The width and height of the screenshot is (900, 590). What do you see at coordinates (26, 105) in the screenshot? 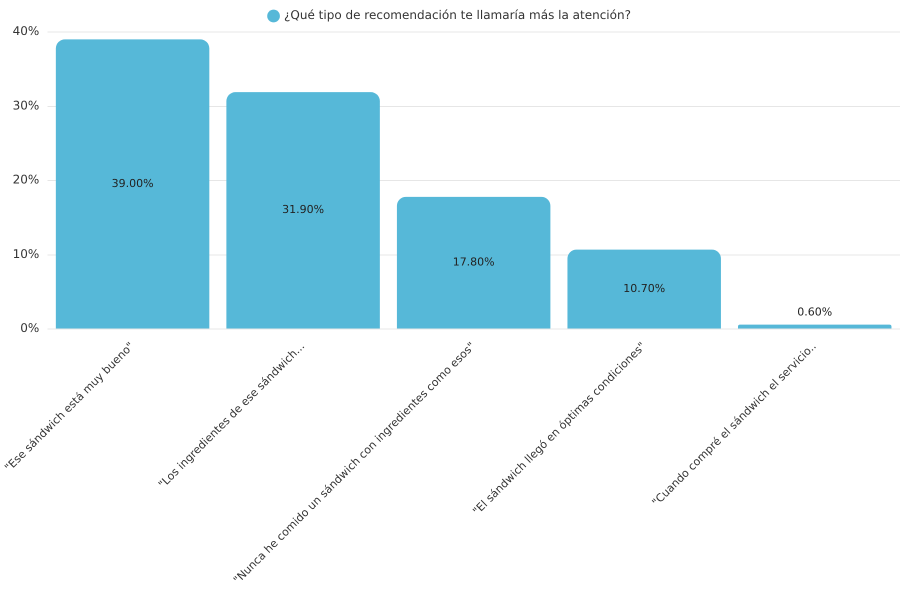
I see `y-tick-label: 30%` at bounding box center [26, 105].